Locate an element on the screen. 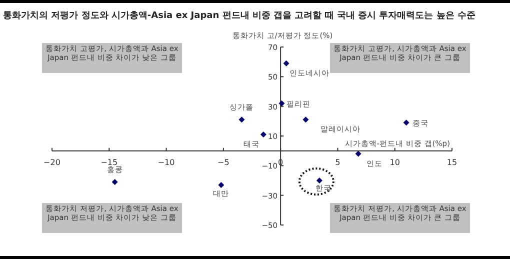 The height and width of the screenshot is (261, 510). x-tick-label: −5 is located at coordinates (224, 162).